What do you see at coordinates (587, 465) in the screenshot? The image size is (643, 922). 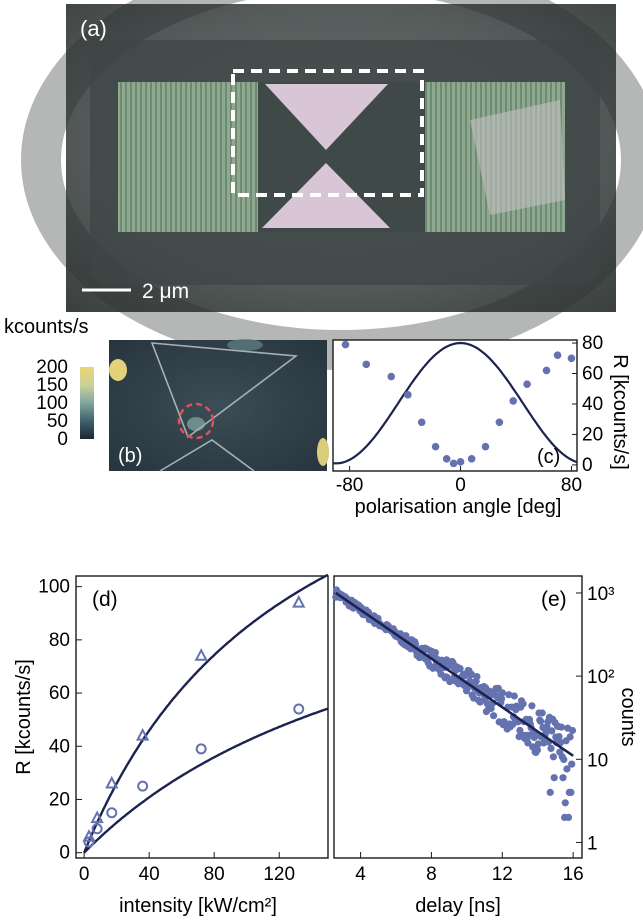 I see `chart-c-ytick-label: 0` at bounding box center [587, 465].